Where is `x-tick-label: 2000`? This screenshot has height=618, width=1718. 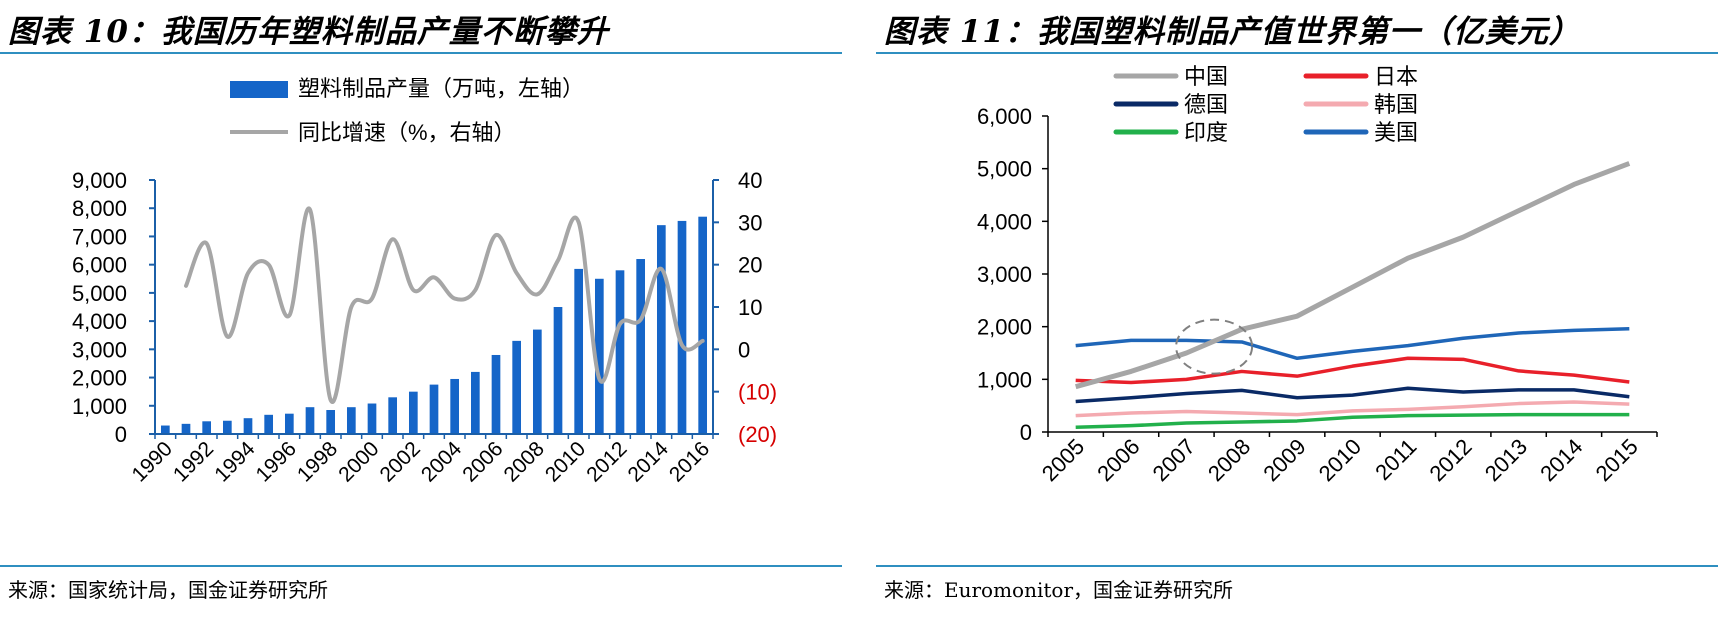
x-tick-label: 2000 is located at coordinates (358, 461).